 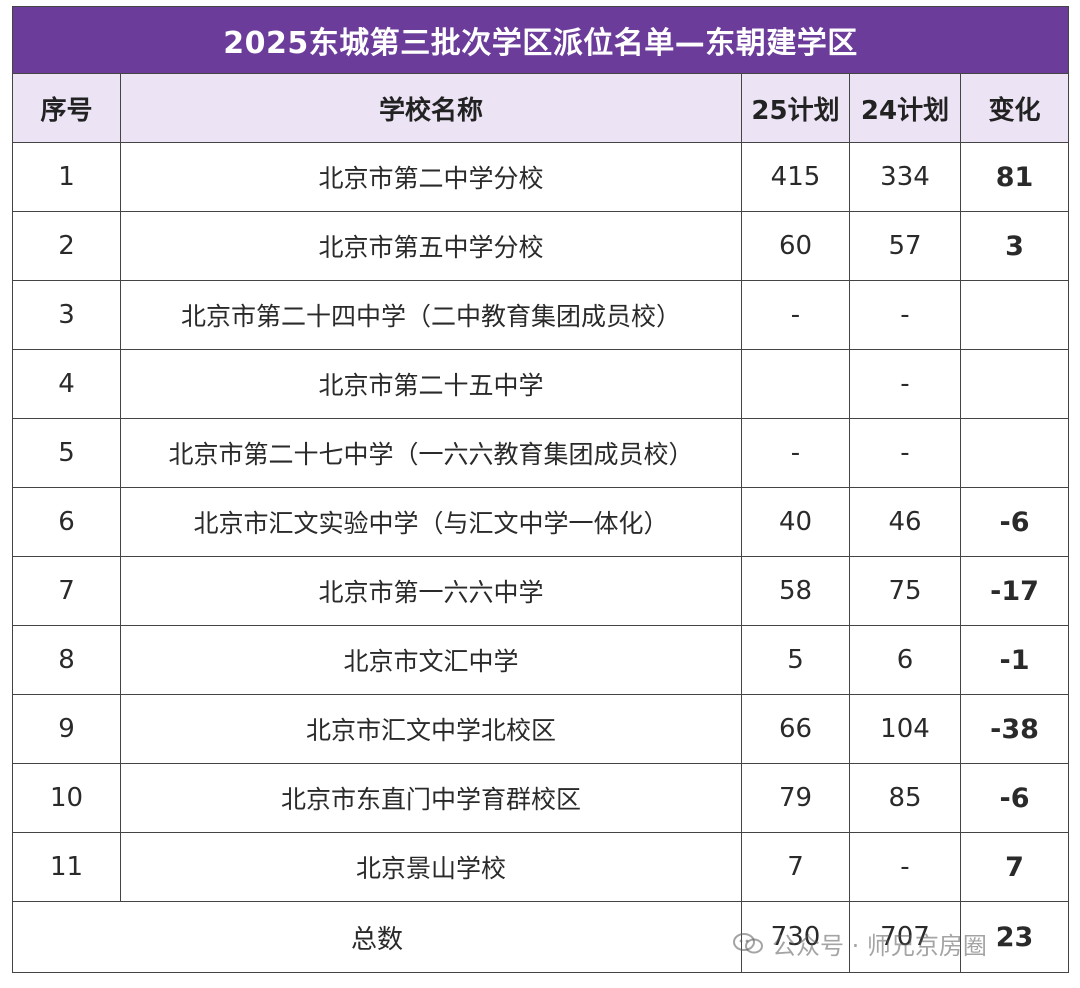 I want to click on row-plan24: 75, so click(x=905, y=591).